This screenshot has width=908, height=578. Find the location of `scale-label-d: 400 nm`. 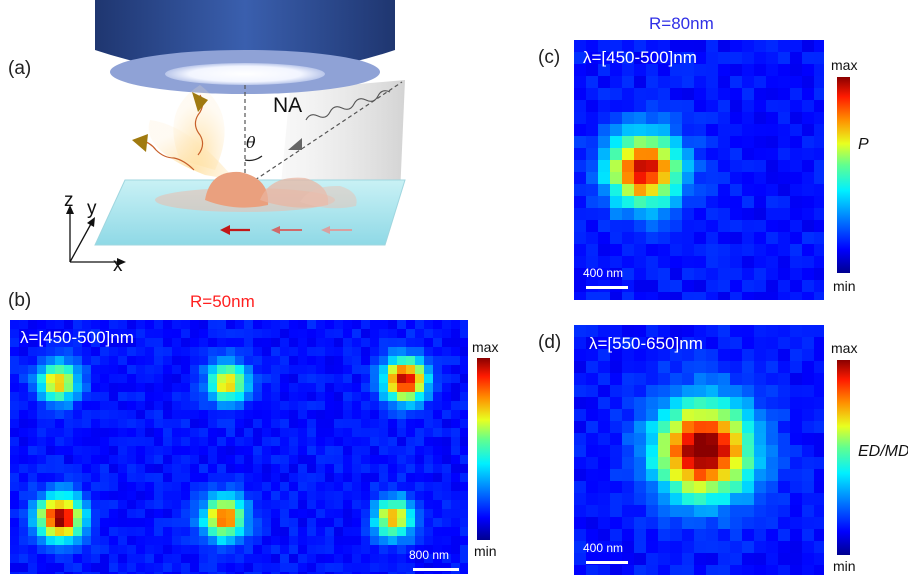

scale-label-d: 400 nm is located at coordinates (603, 548).